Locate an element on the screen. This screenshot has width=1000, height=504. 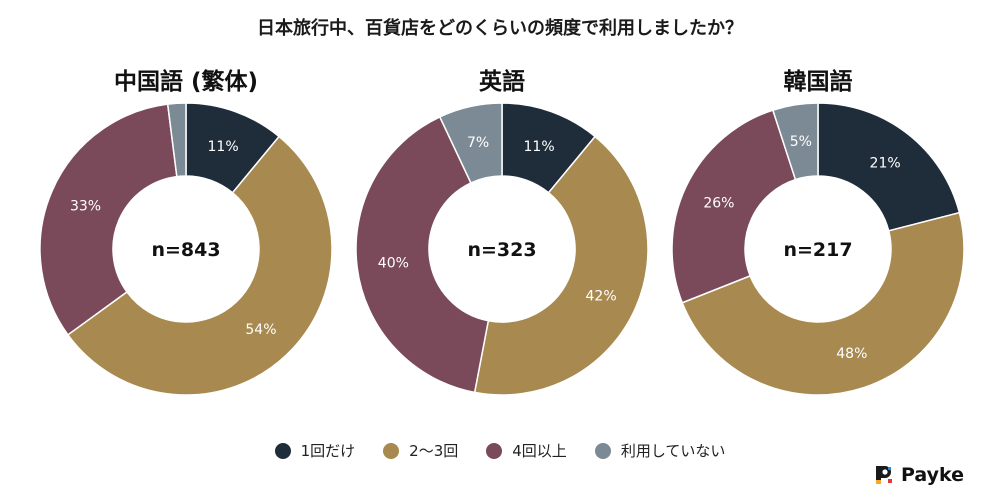
legend-label-2-3-times: 2〜3回 is located at coordinates (434, 451).